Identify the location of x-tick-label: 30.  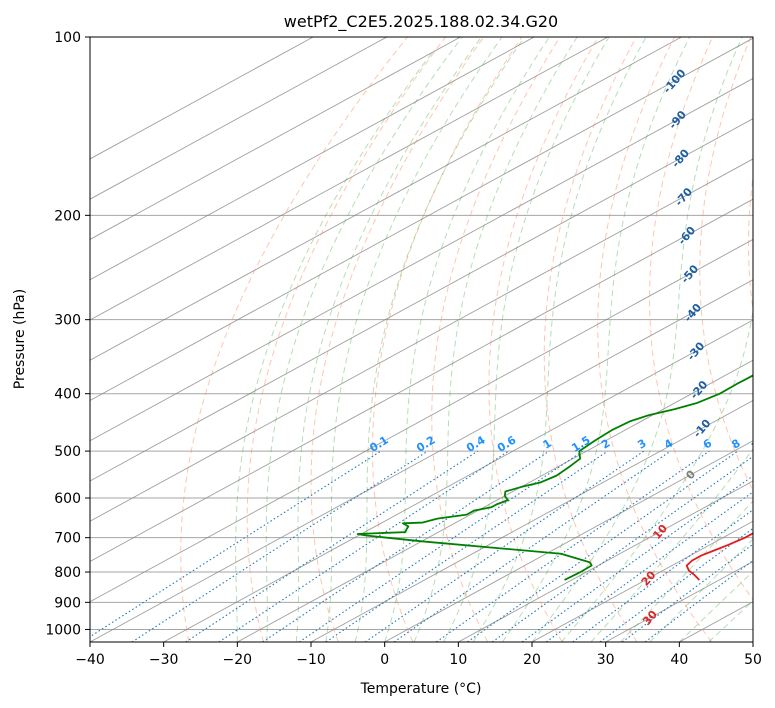
(606, 660).